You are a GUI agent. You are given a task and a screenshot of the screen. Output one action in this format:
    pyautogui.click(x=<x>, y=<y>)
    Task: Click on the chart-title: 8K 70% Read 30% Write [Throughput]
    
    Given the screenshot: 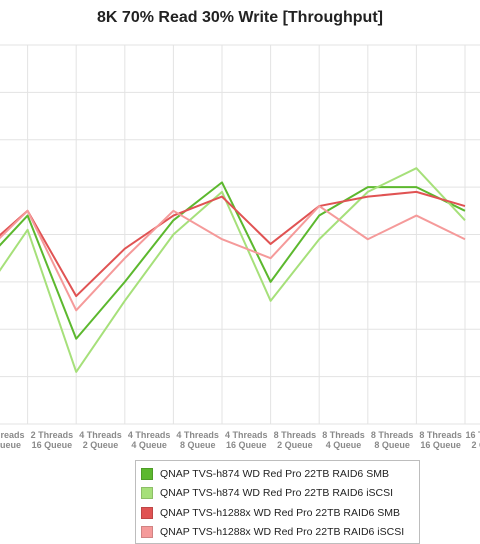 What is the action you would take?
    pyautogui.click(x=240, y=17)
    